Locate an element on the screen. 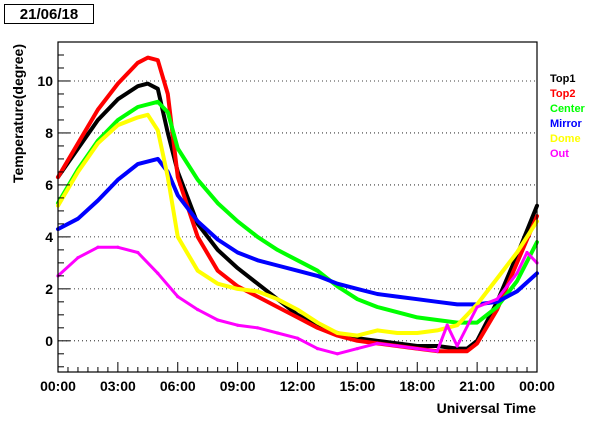  x-tick-label: 03:00 is located at coordinates (118, 386).